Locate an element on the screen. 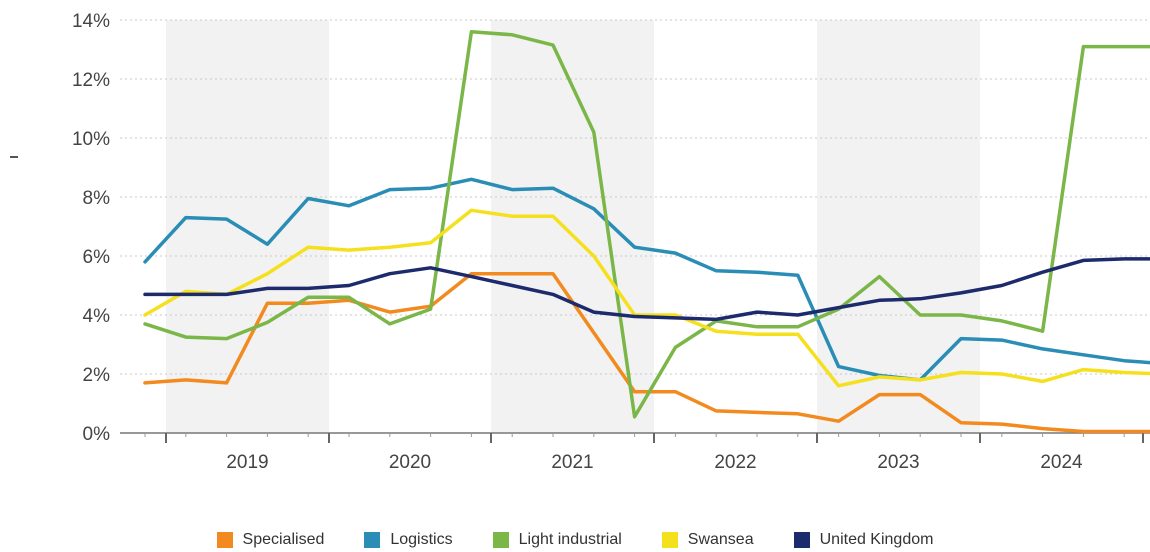  year-band-2023 is located at coordinates (898, 226).